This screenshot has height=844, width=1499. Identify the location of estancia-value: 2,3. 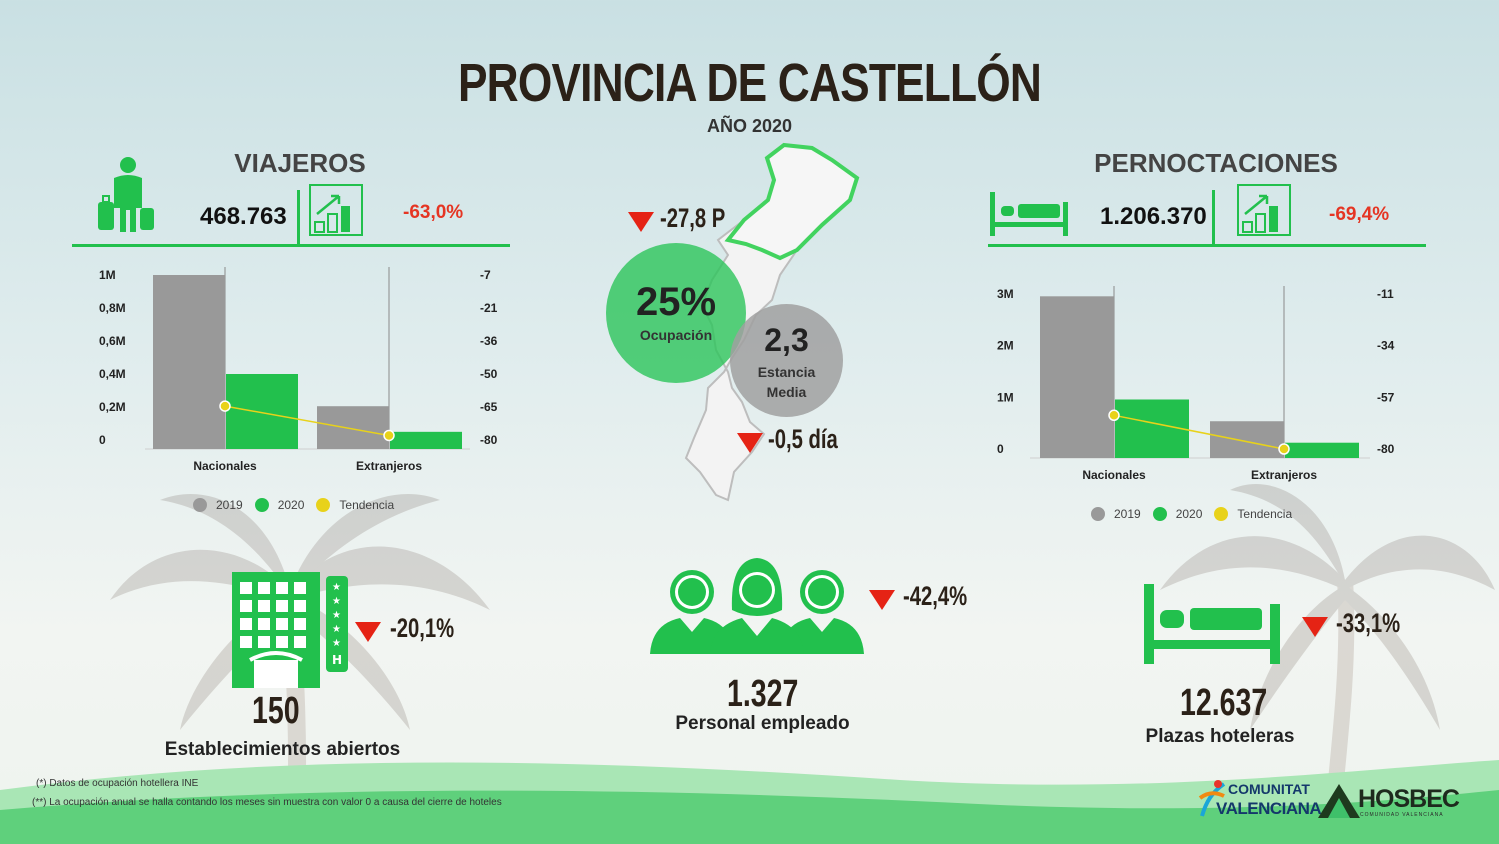
(786, 340).